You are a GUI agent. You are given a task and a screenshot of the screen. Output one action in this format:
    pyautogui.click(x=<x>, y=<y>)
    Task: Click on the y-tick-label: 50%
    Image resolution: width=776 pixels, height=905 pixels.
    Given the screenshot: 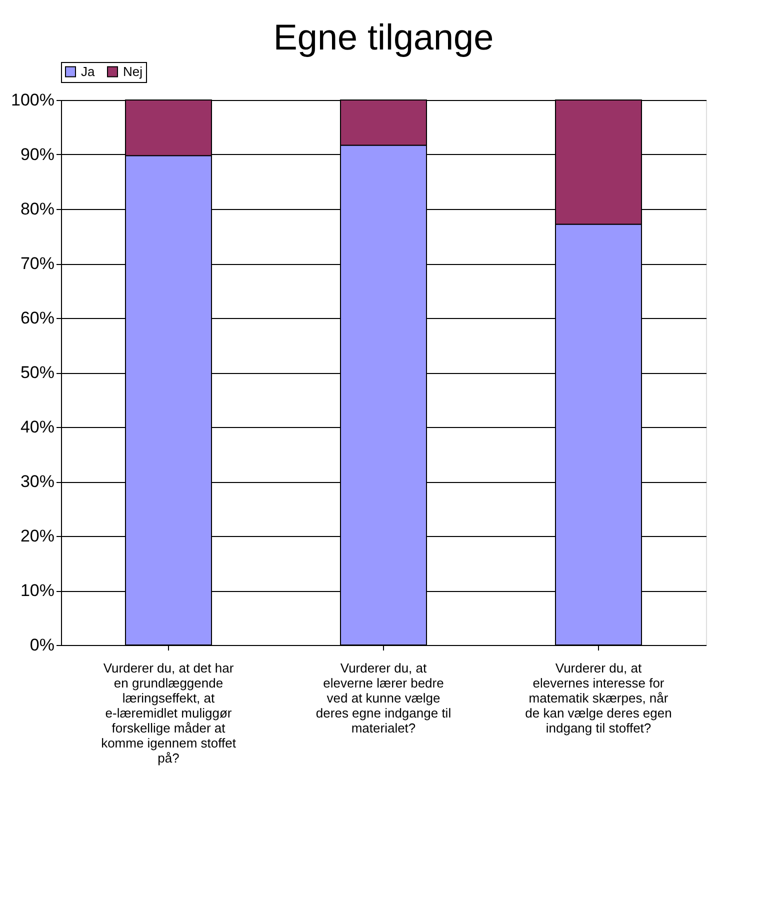 What is the action you would take?
    pyautogui.click(x=37, y=372)
    